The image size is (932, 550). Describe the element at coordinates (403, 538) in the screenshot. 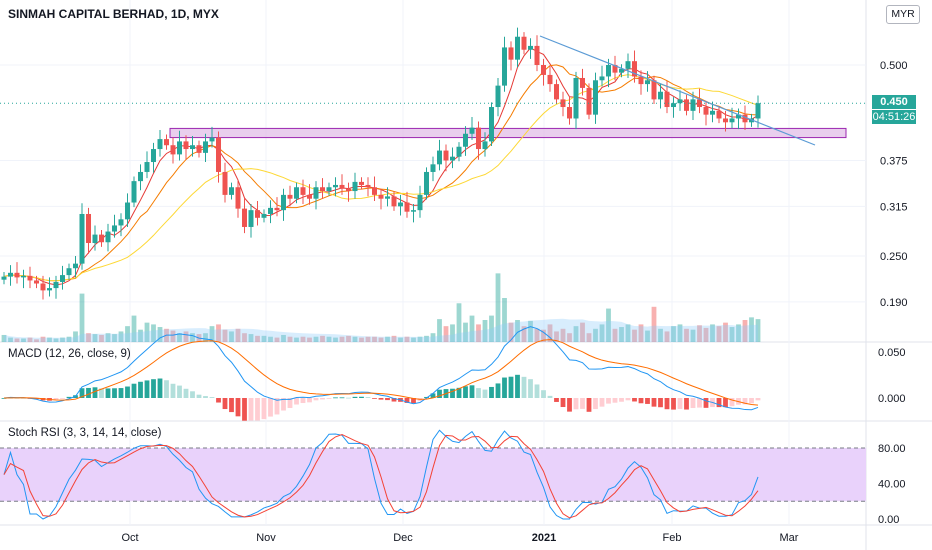

I see `date-axis-label: Dec` at that location.